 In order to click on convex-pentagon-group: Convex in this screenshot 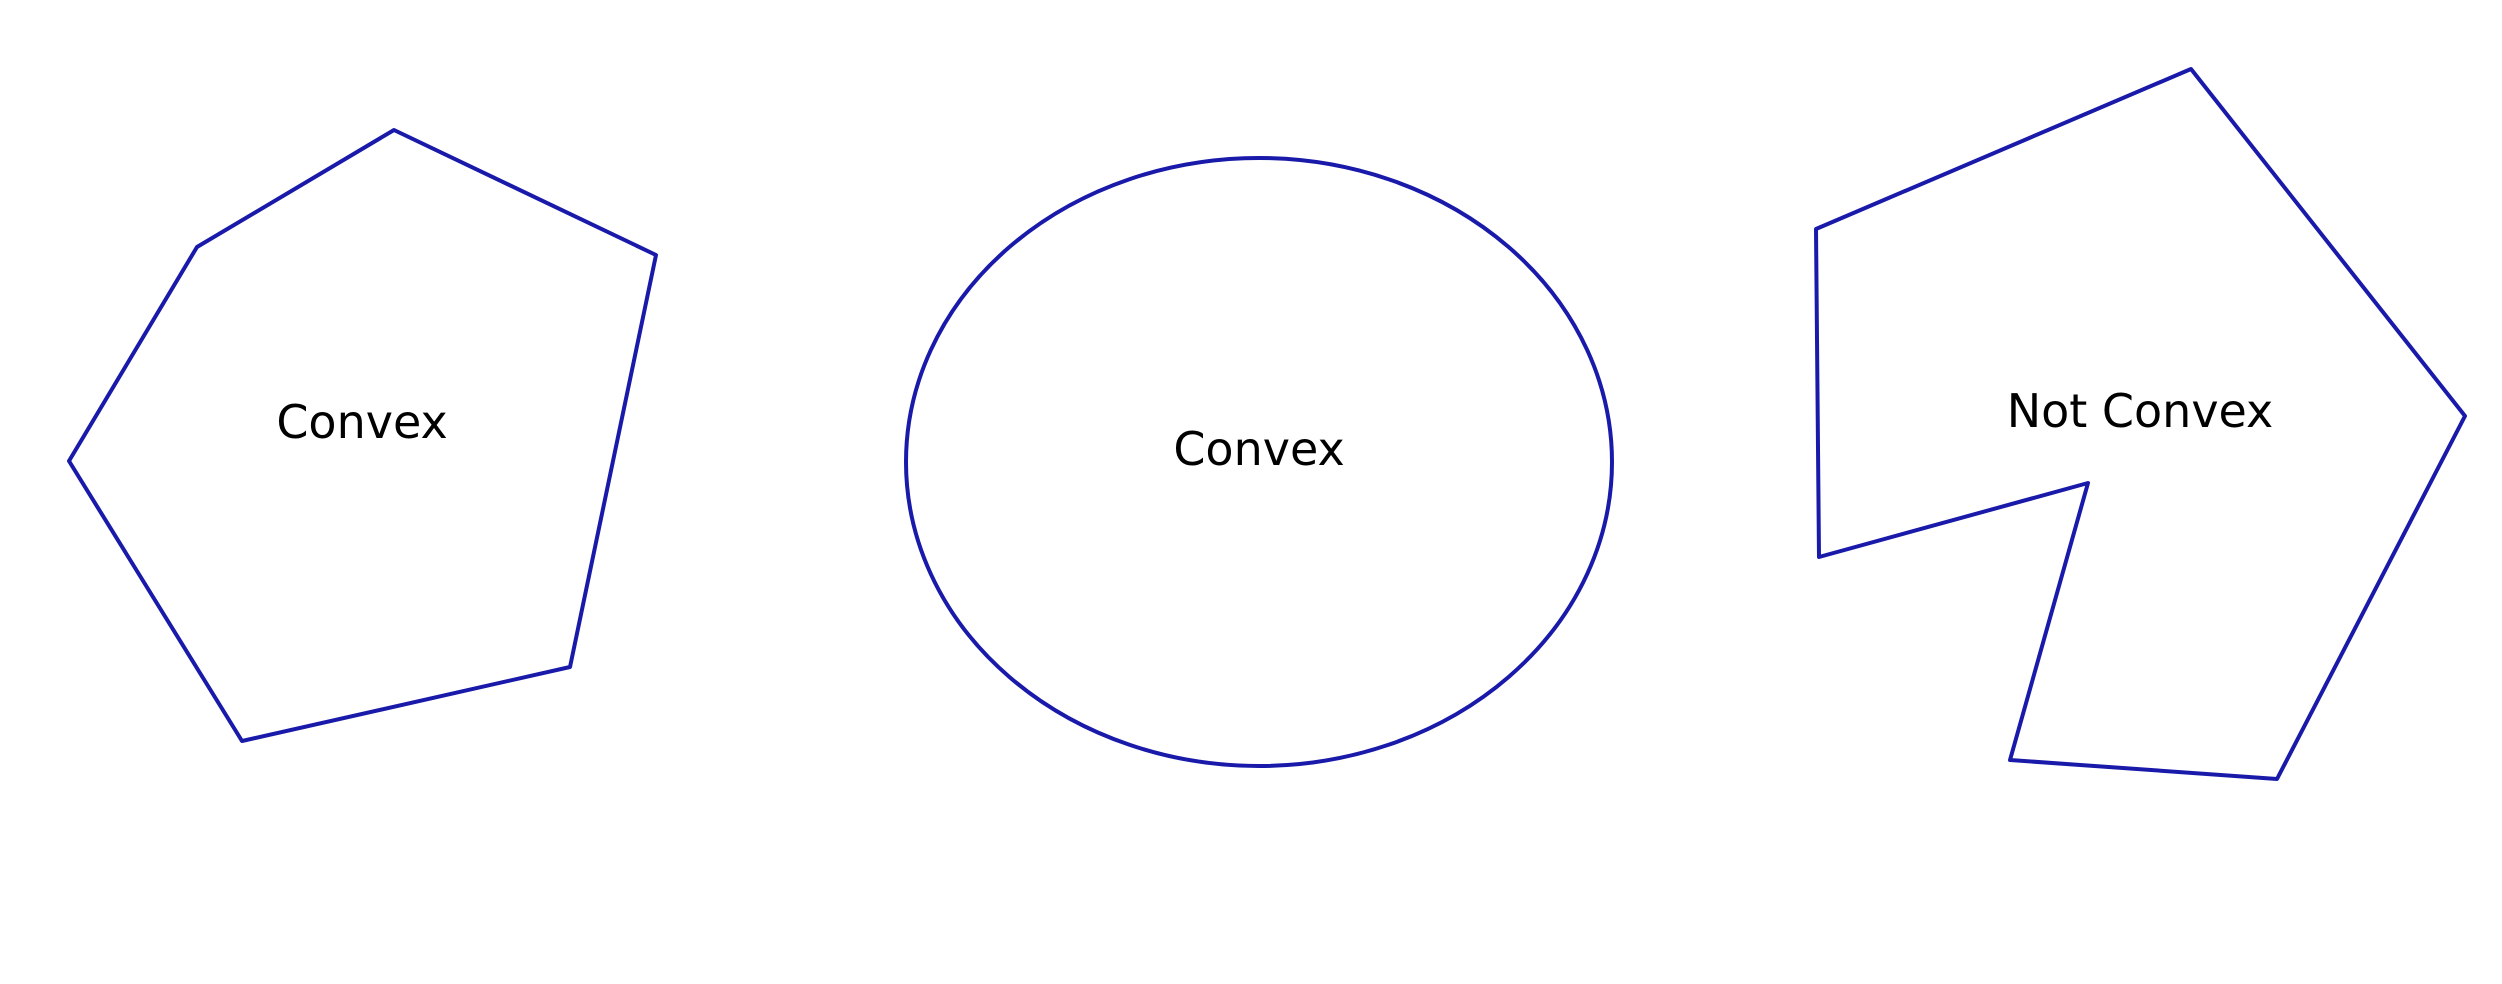, I will do `click(362, 435)`.